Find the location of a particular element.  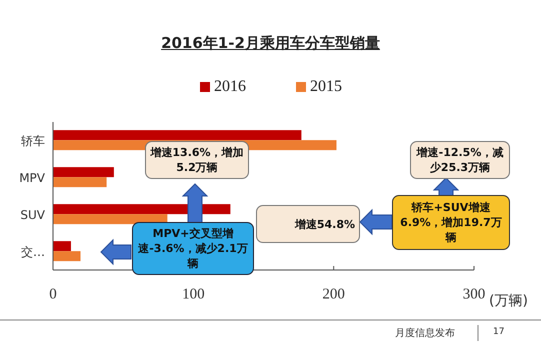

callout-box: 轿车+SUV增速6.9%，增加19.7万辆 is located at coordinates (451, 222).